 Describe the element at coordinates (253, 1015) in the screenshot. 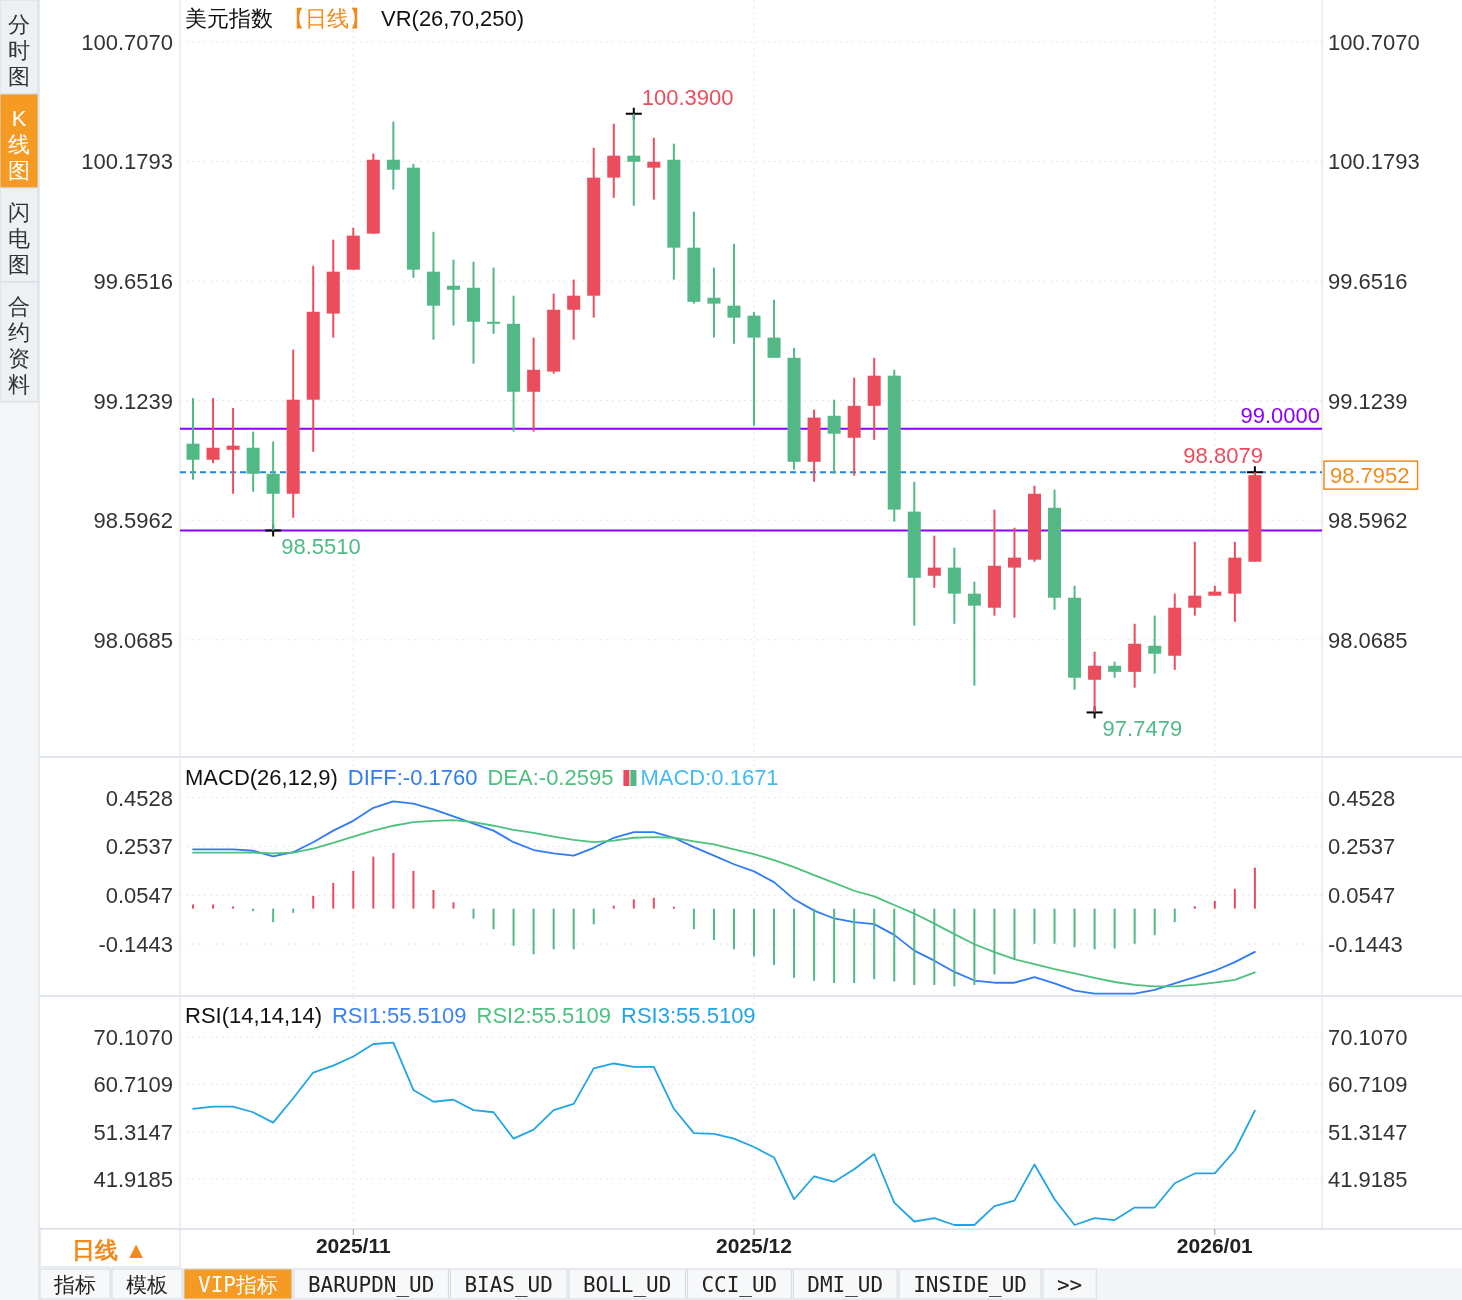

I see `chart-title: RSI(14,14,14)` at that location.